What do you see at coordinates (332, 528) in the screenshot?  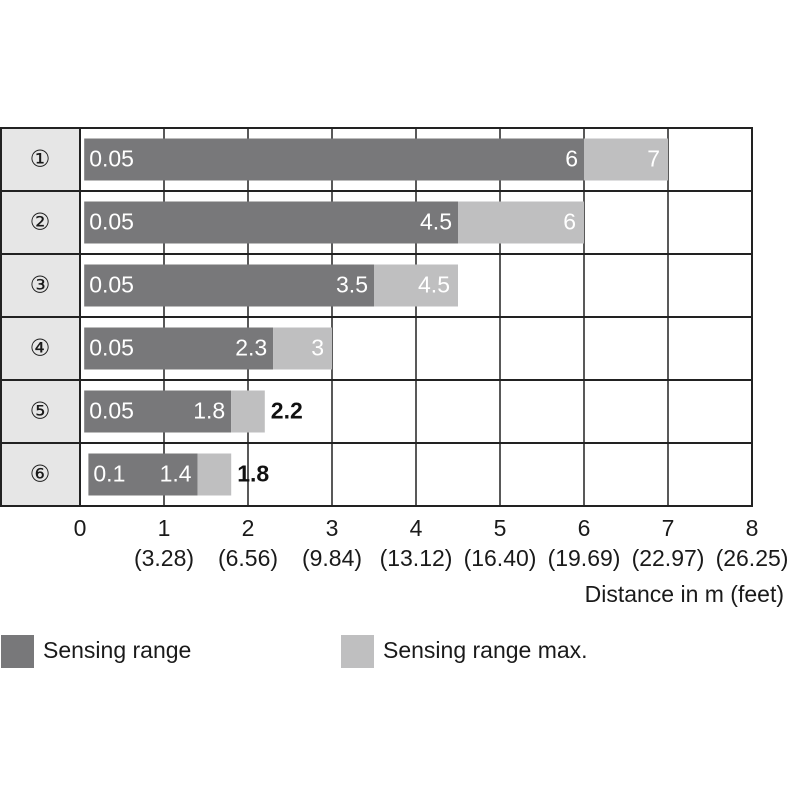 I see `x-tick-label: 3` at bounding box center [332, 528].